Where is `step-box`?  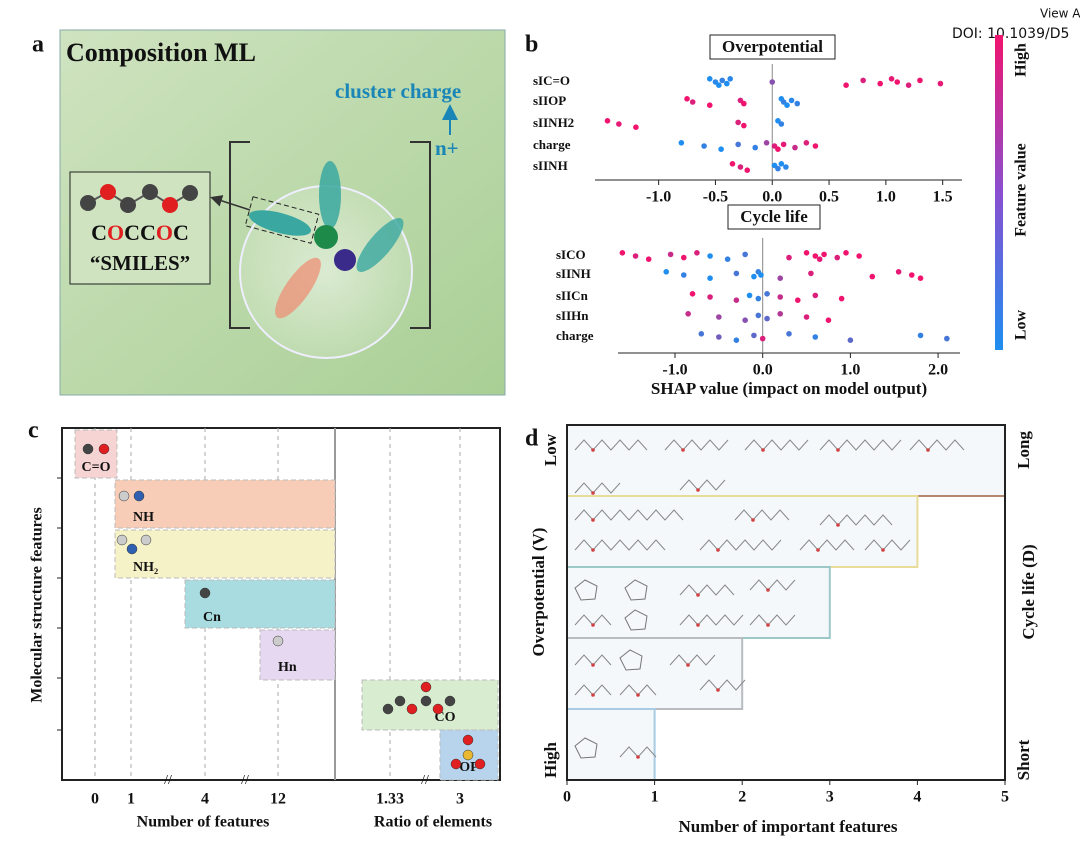 step-box is located at coordinates (742, 531).